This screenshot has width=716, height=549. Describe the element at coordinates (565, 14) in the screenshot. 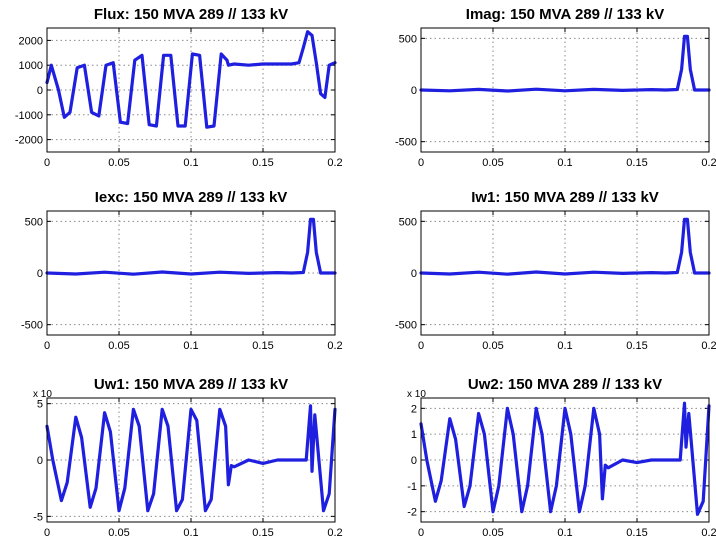

I see `chart-title: Imag: 150 MVA 289 // 133 kV` at that location.